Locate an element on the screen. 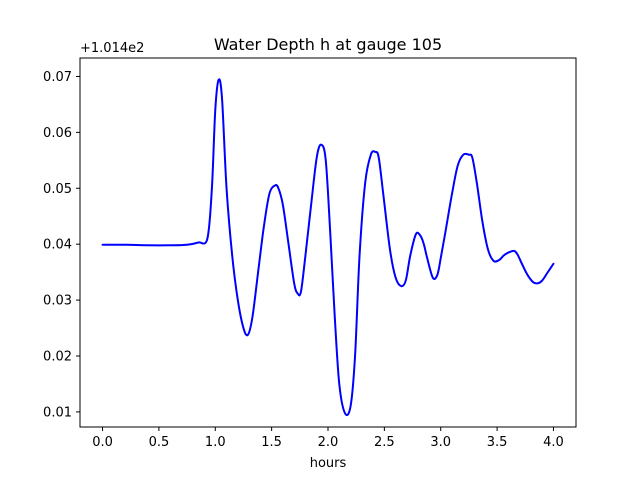 The image size is (640, 480). y-tick-label: 0.02 is located at coordinates (57, 356).